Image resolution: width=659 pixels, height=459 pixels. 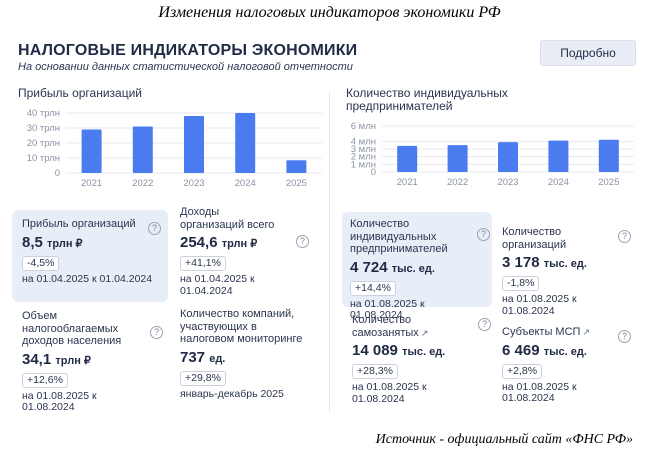 I want to click on card-value: 8,5 трлн ₽, so click(x=52, y=242).